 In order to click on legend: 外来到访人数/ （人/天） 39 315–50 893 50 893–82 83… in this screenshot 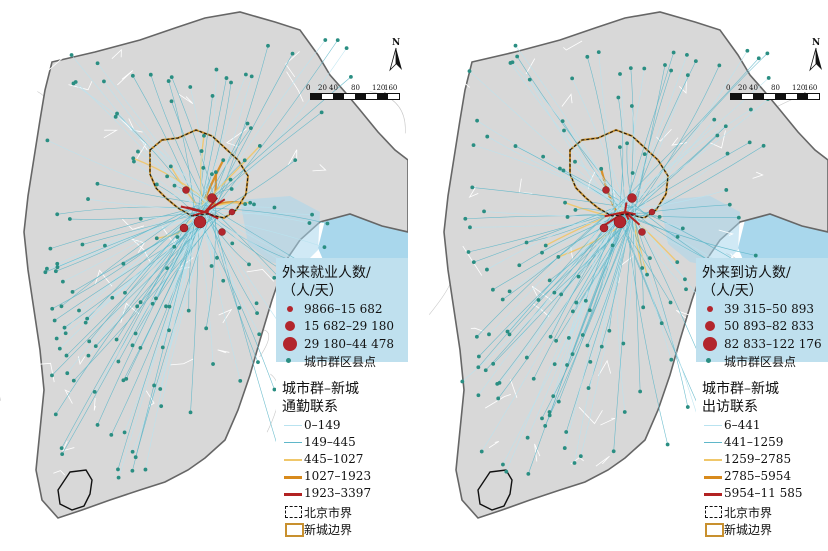, I will do `click(762, 400)`.